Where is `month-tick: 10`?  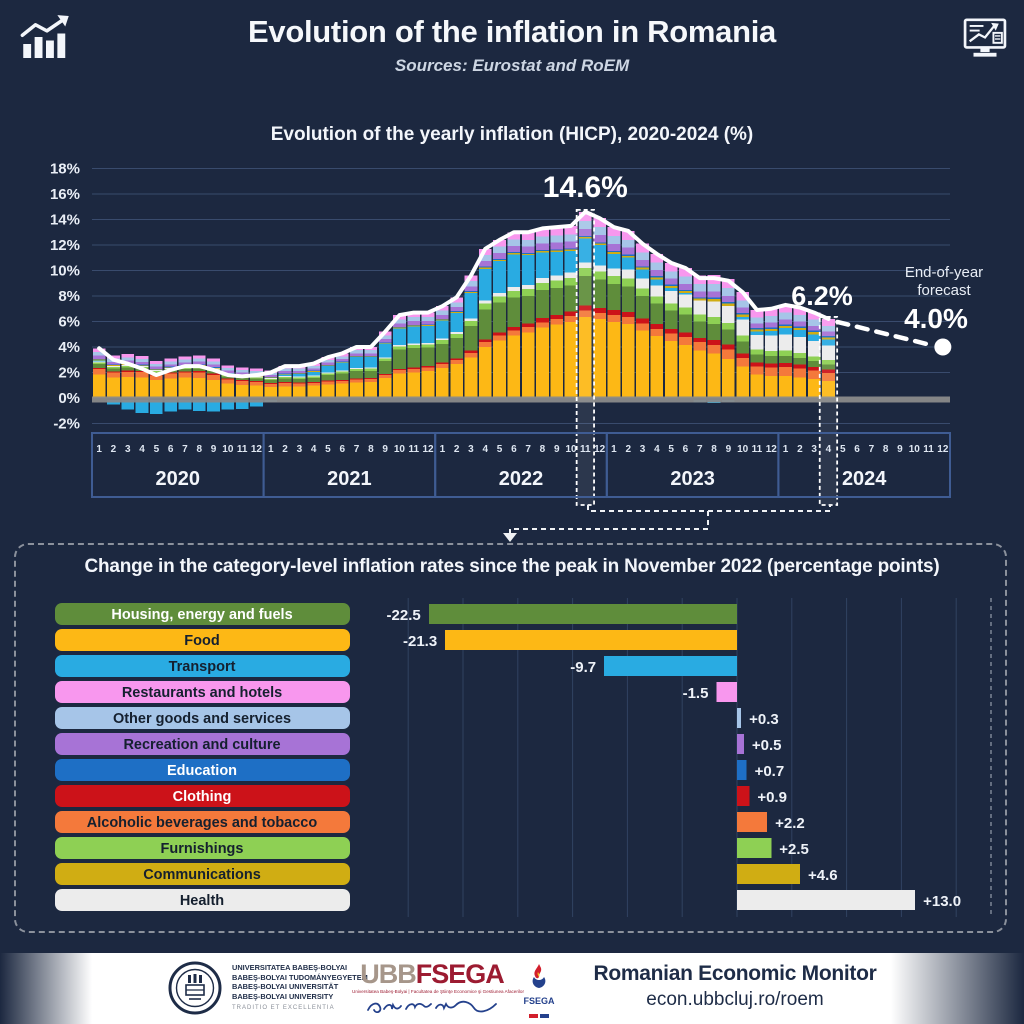 month-tick: 10 is located at coordinates (743, 449).